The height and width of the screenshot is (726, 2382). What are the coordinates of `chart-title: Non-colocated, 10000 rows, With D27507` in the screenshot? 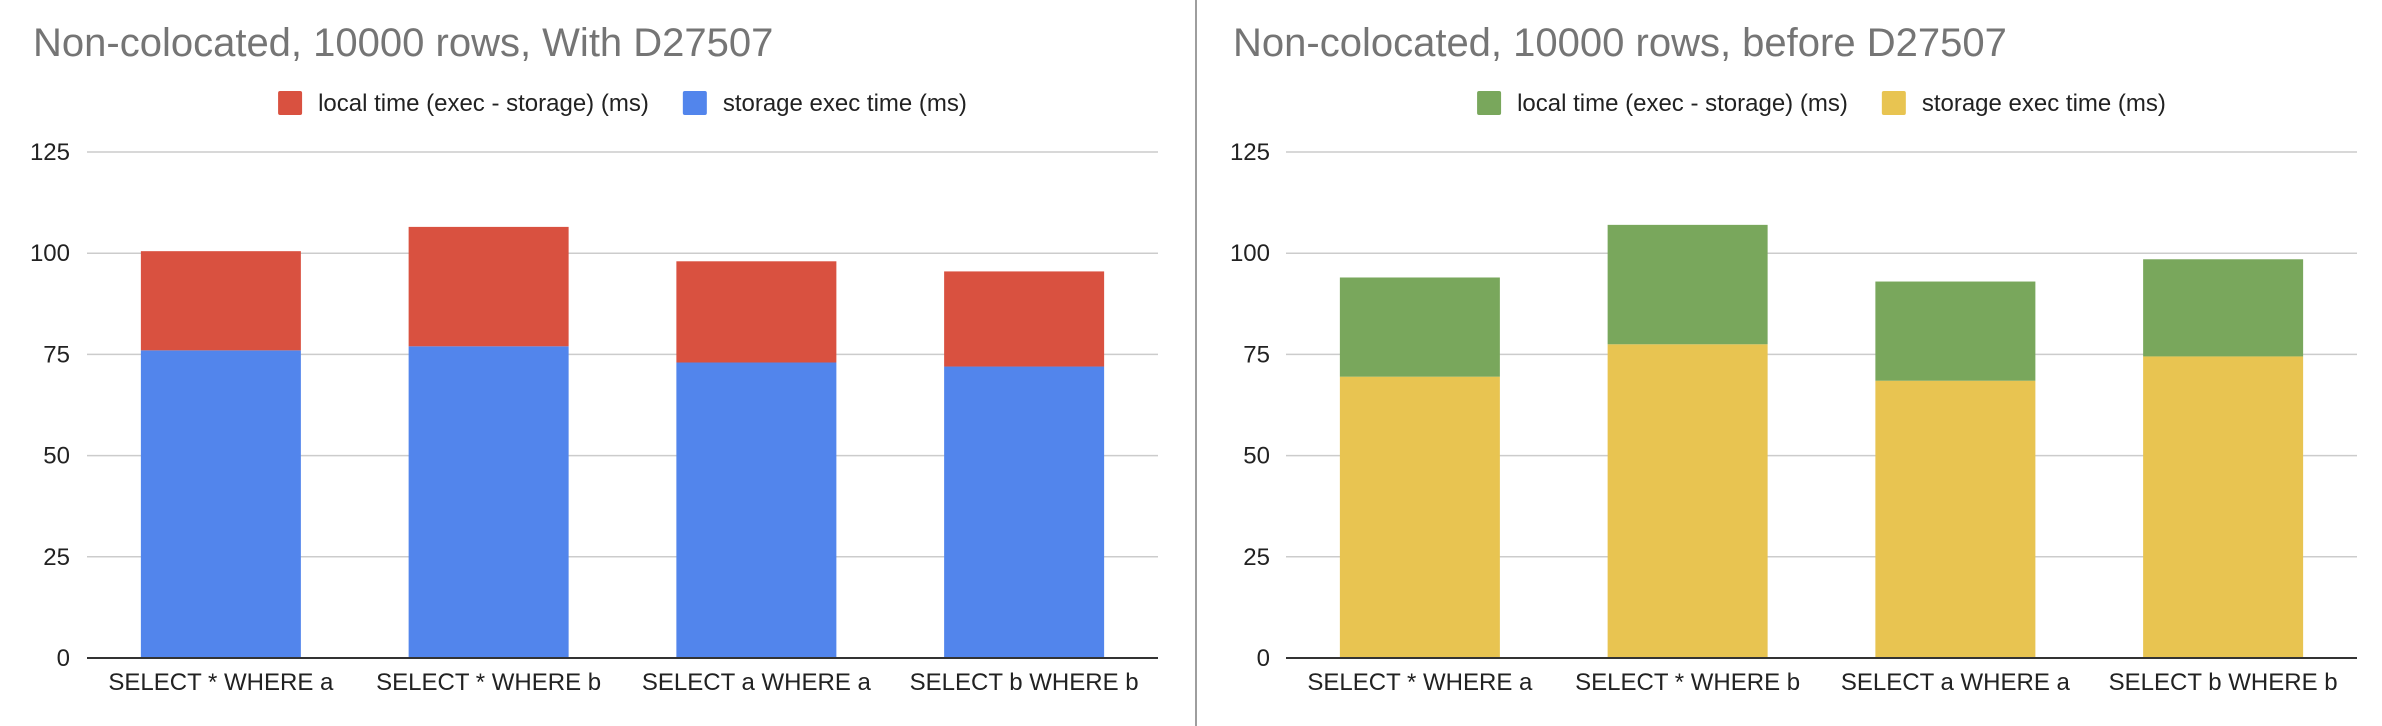 It's located at (403, 43).